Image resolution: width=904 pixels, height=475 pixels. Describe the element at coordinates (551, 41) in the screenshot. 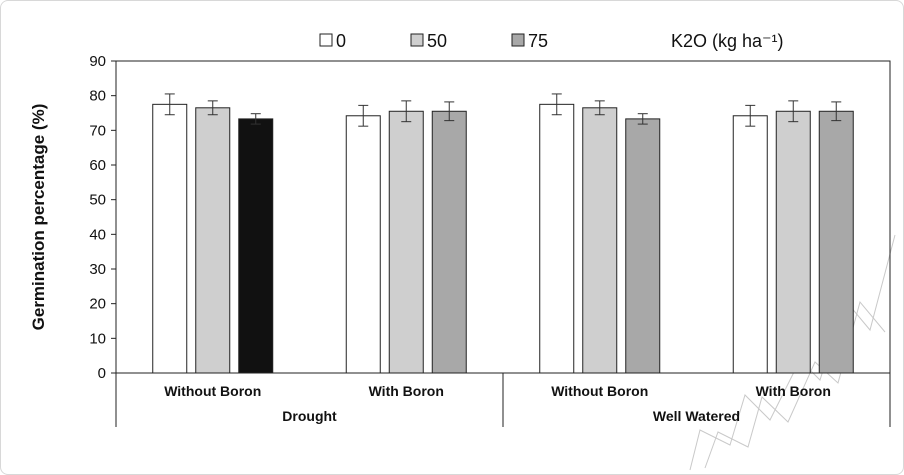

I see `legend: 0 50 75 K2O (kg ha⁻¹)` at that location.